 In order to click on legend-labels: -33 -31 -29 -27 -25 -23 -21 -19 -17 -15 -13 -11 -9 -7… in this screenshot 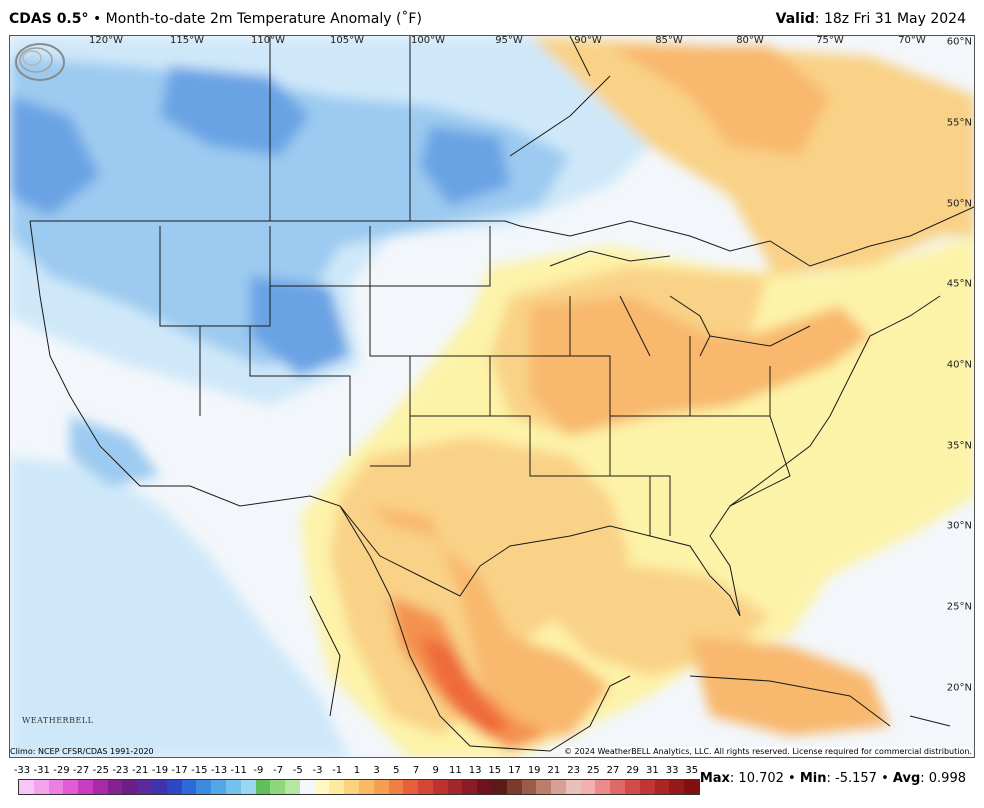, I will do `click(357, 771)`.